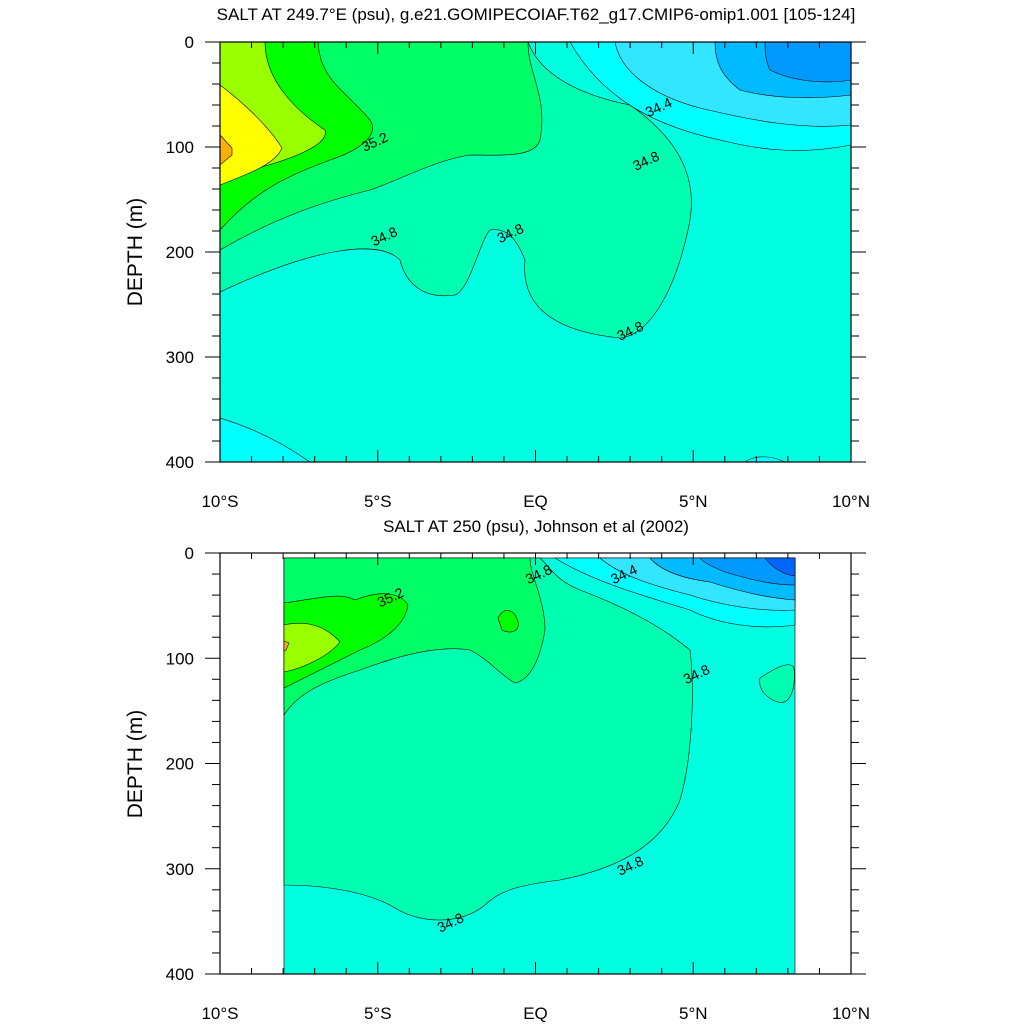 This screenshot has width=1024, height=1024. What do you see at coordinates (189, 553) in the screenshot?
I see `y-tick-label-bottom: 0` at bounding box center [189, 553].